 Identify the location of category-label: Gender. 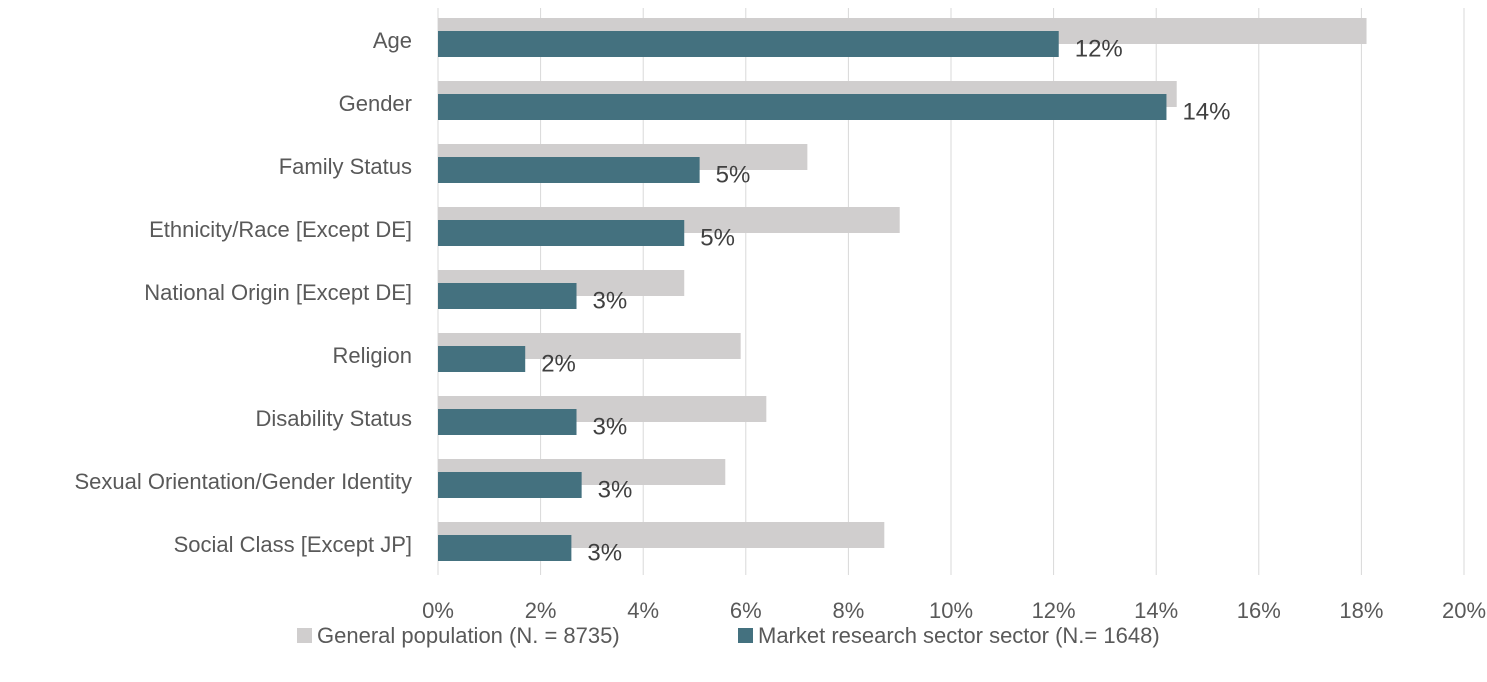
(375, 103).